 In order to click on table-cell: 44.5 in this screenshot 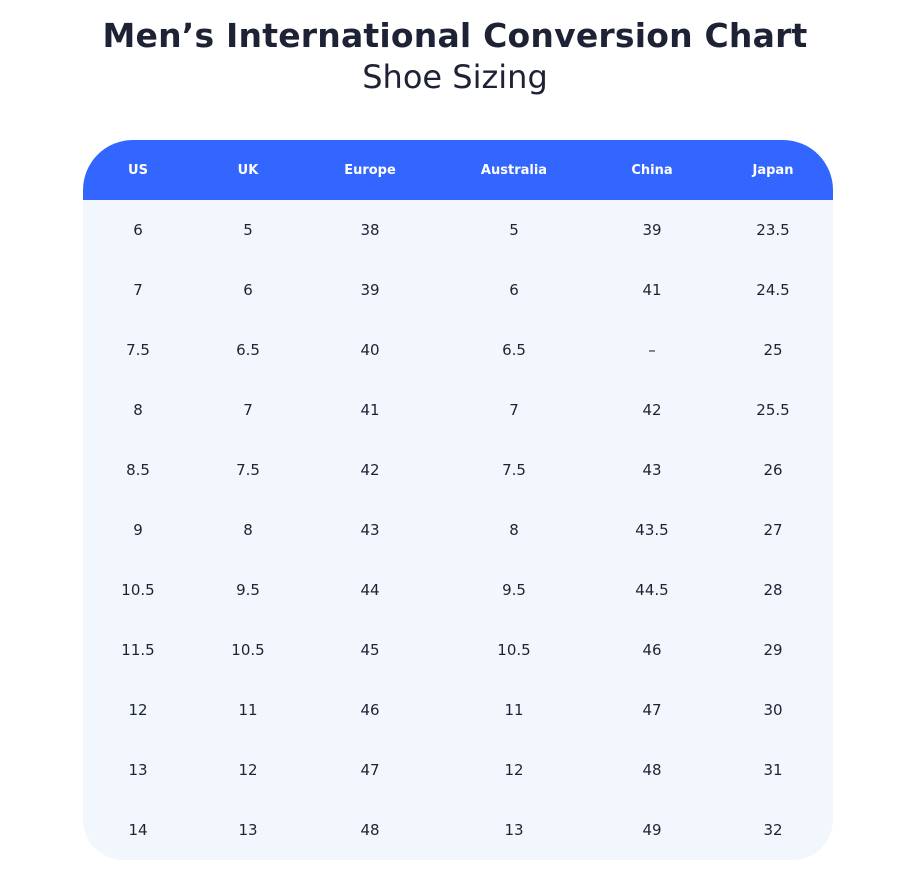, I will do `click(652, 590)`.